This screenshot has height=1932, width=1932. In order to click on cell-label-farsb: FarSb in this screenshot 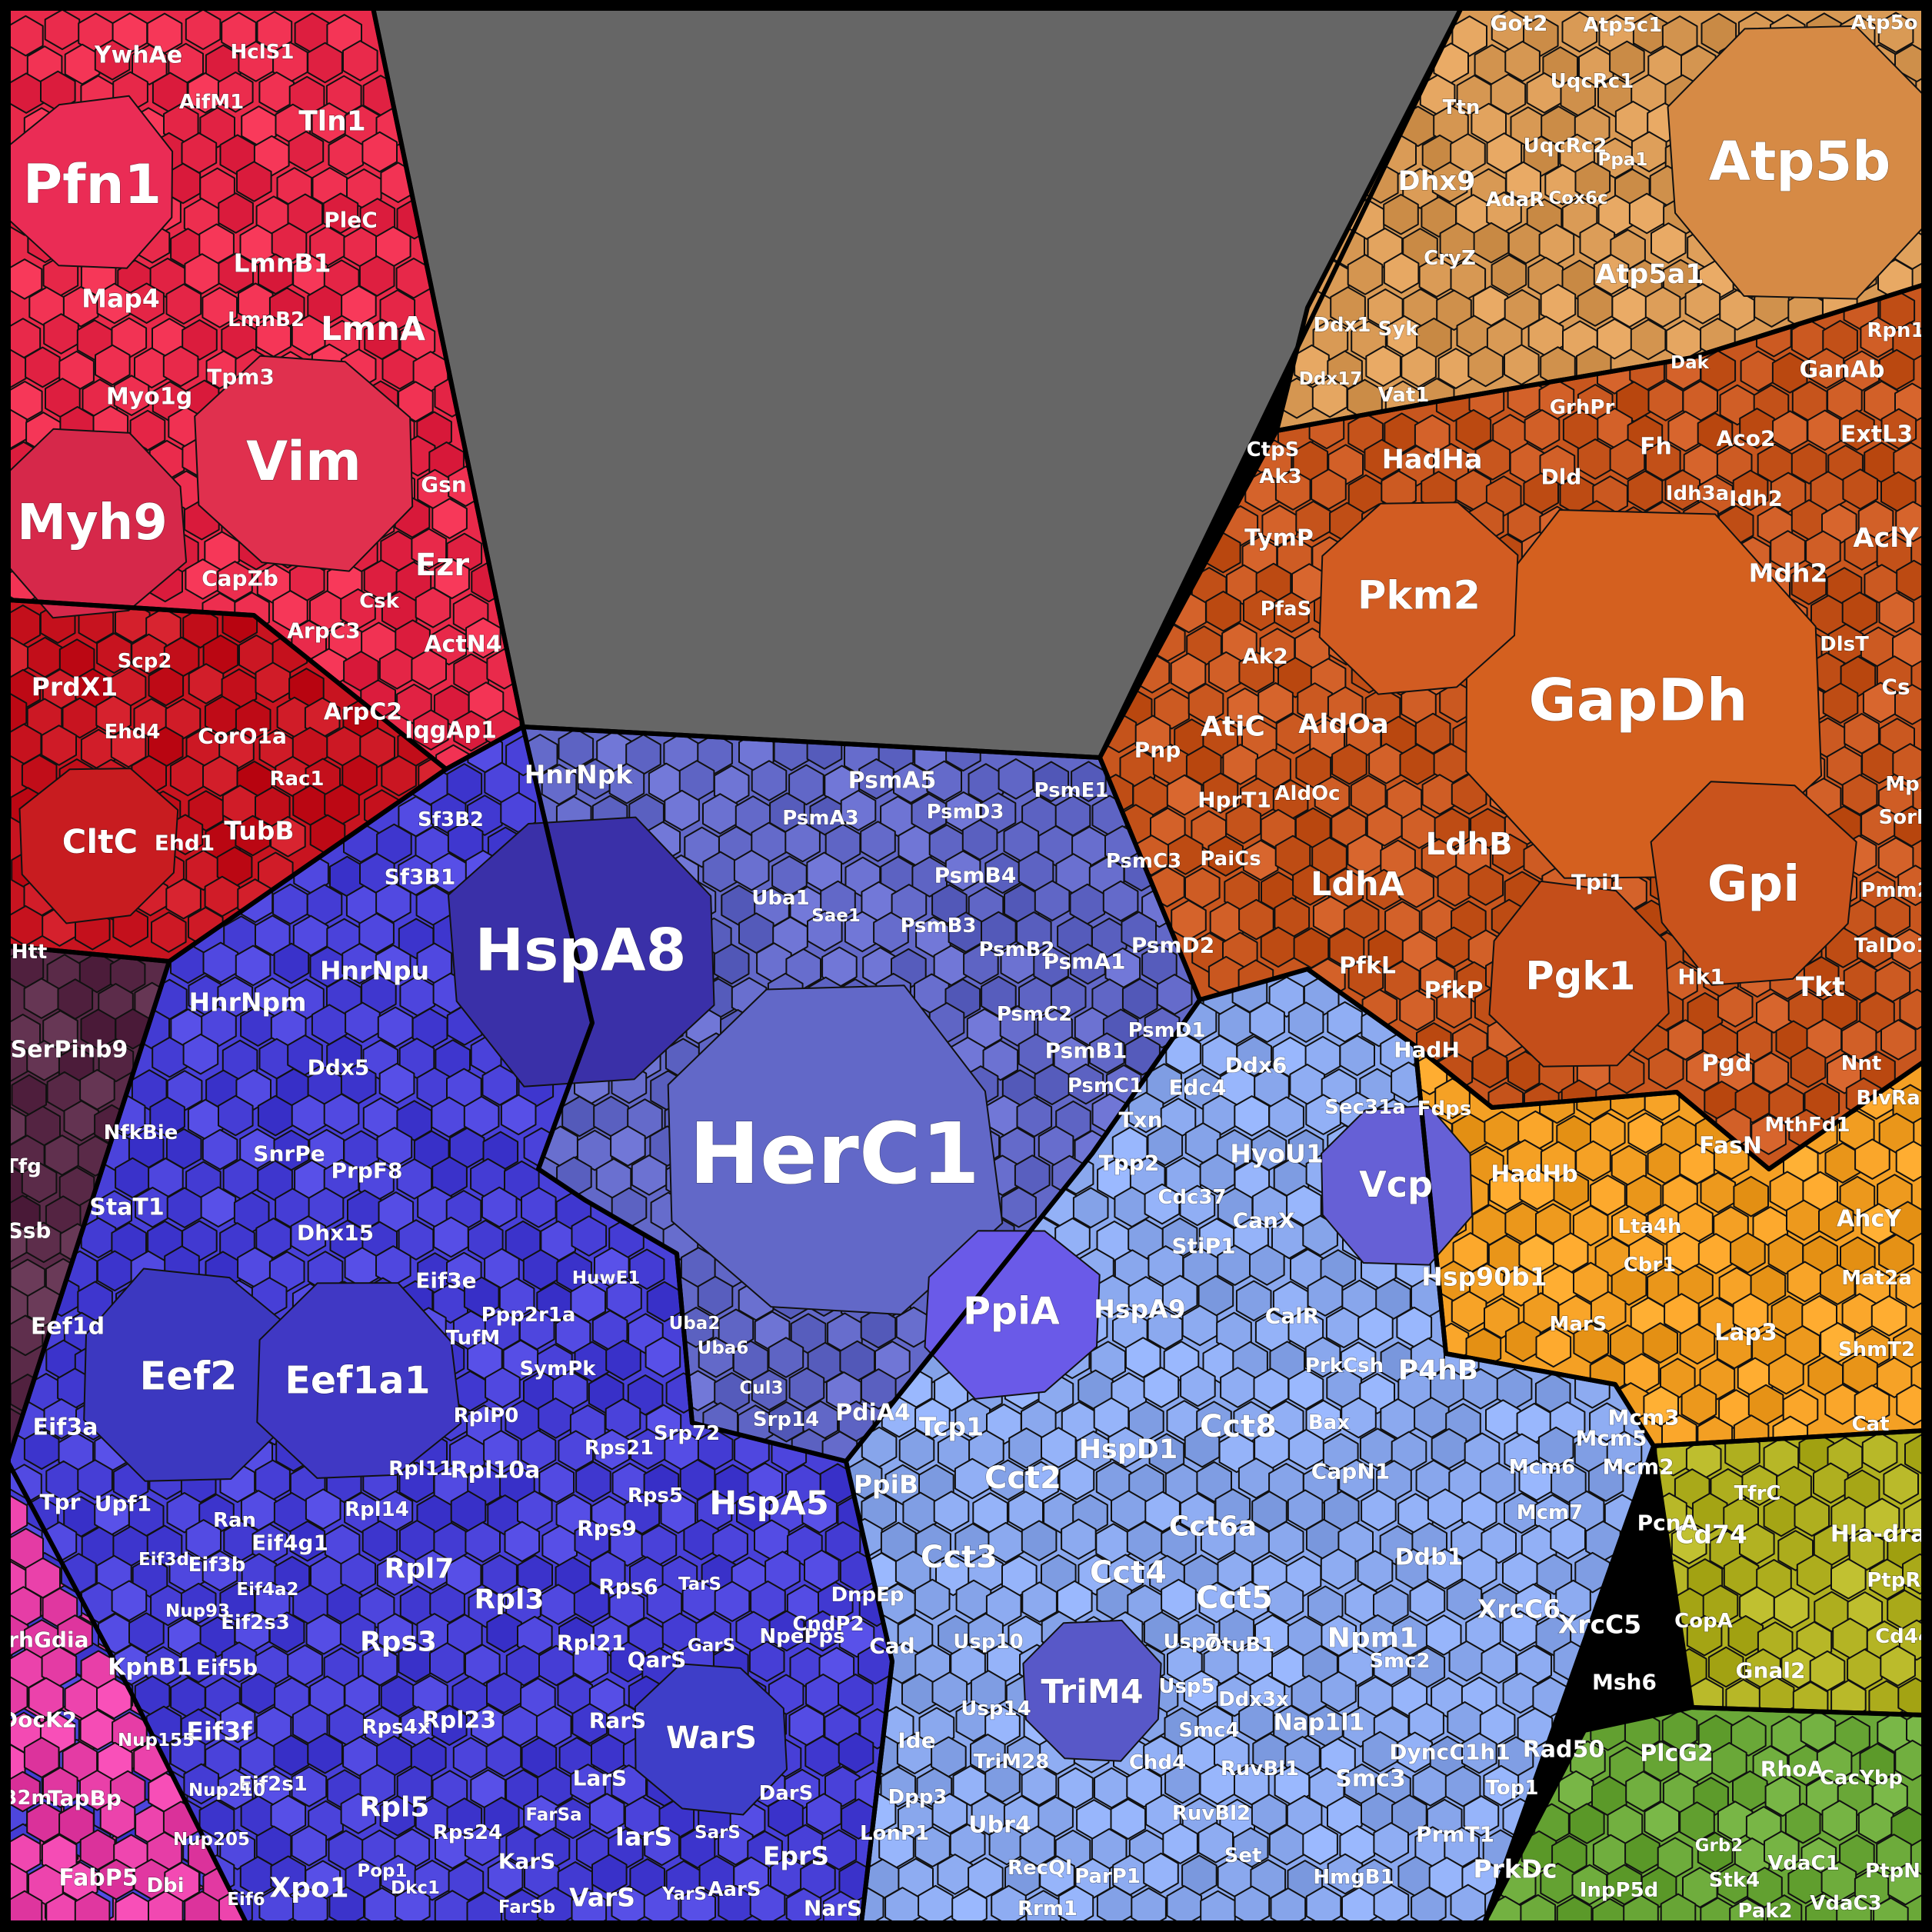, I will do `click(526, 1907)`.